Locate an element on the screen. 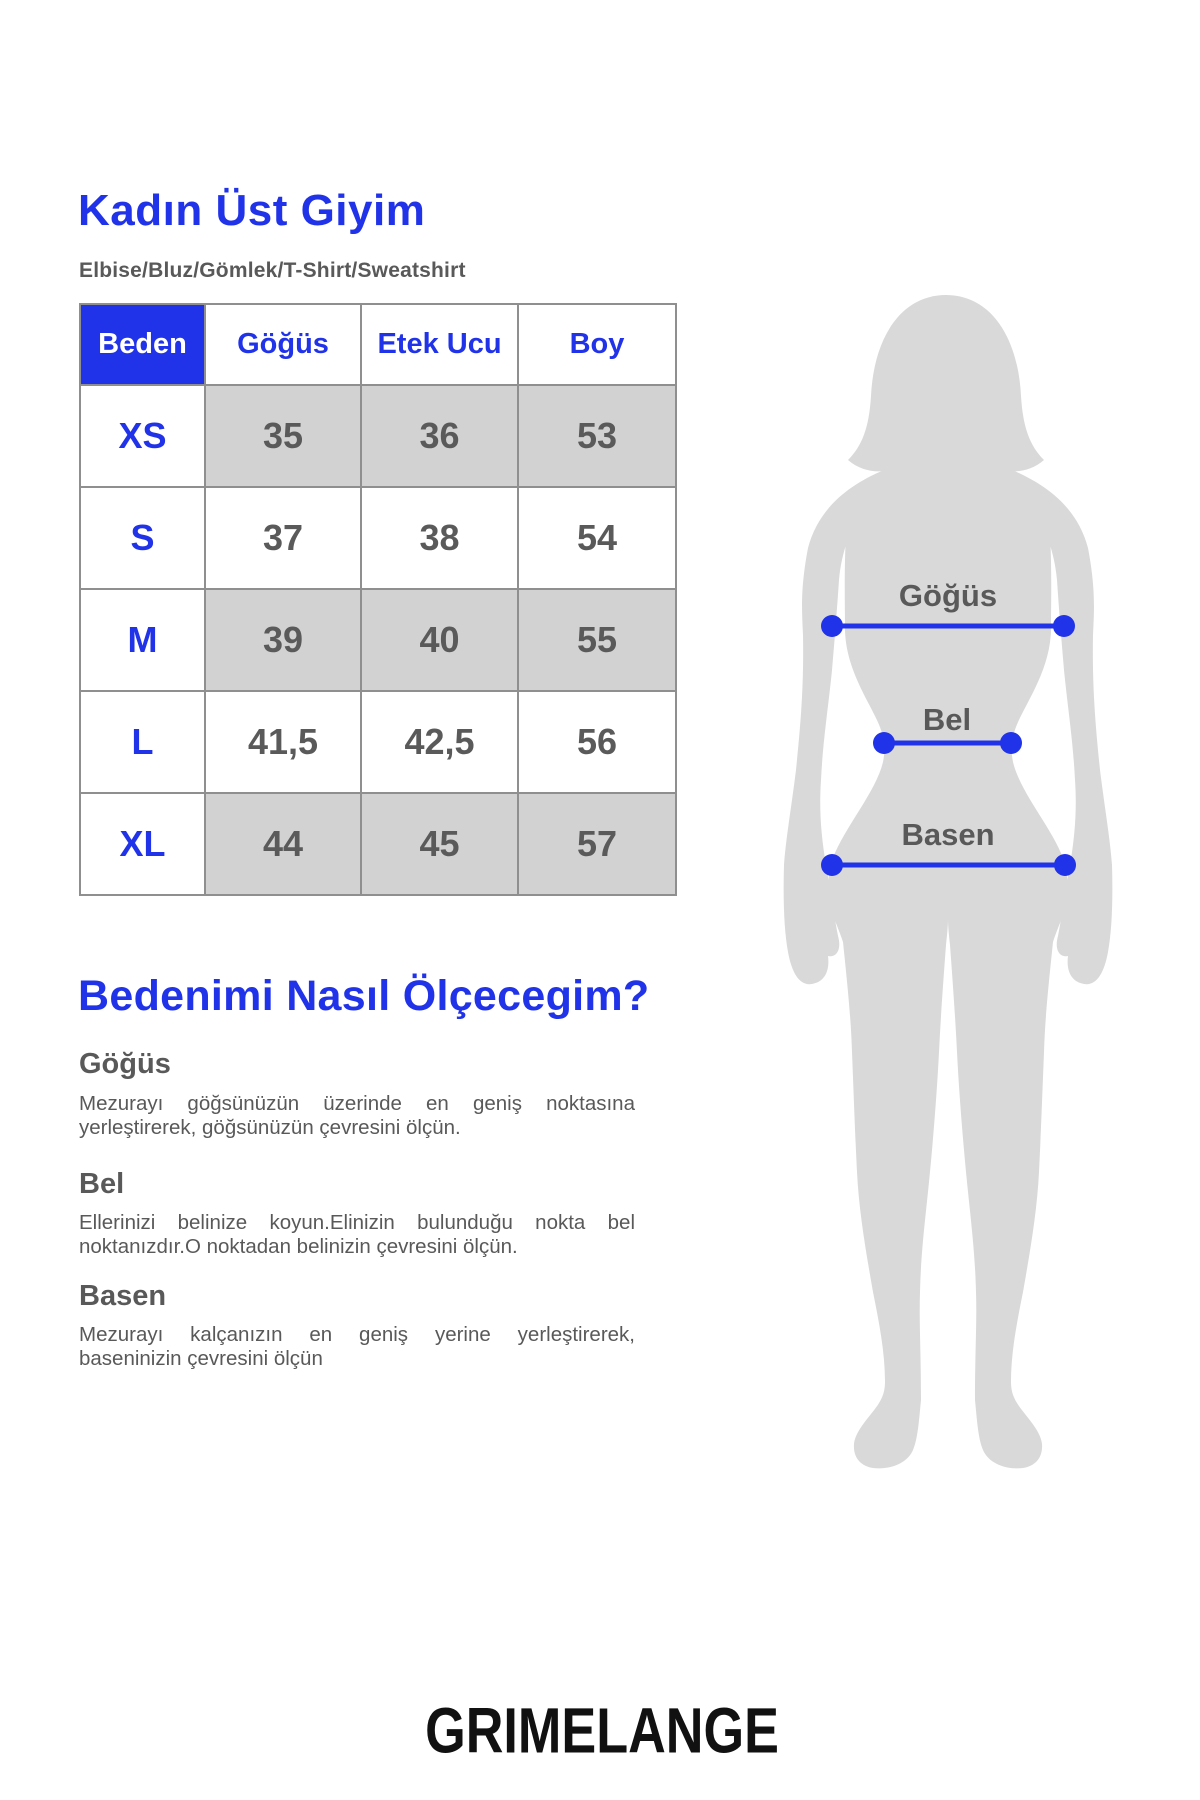 The image size is (1200, 1800). guide-heading: Bedenimi Nasıl Ölçecegim? is located at coordinates (364, 996).